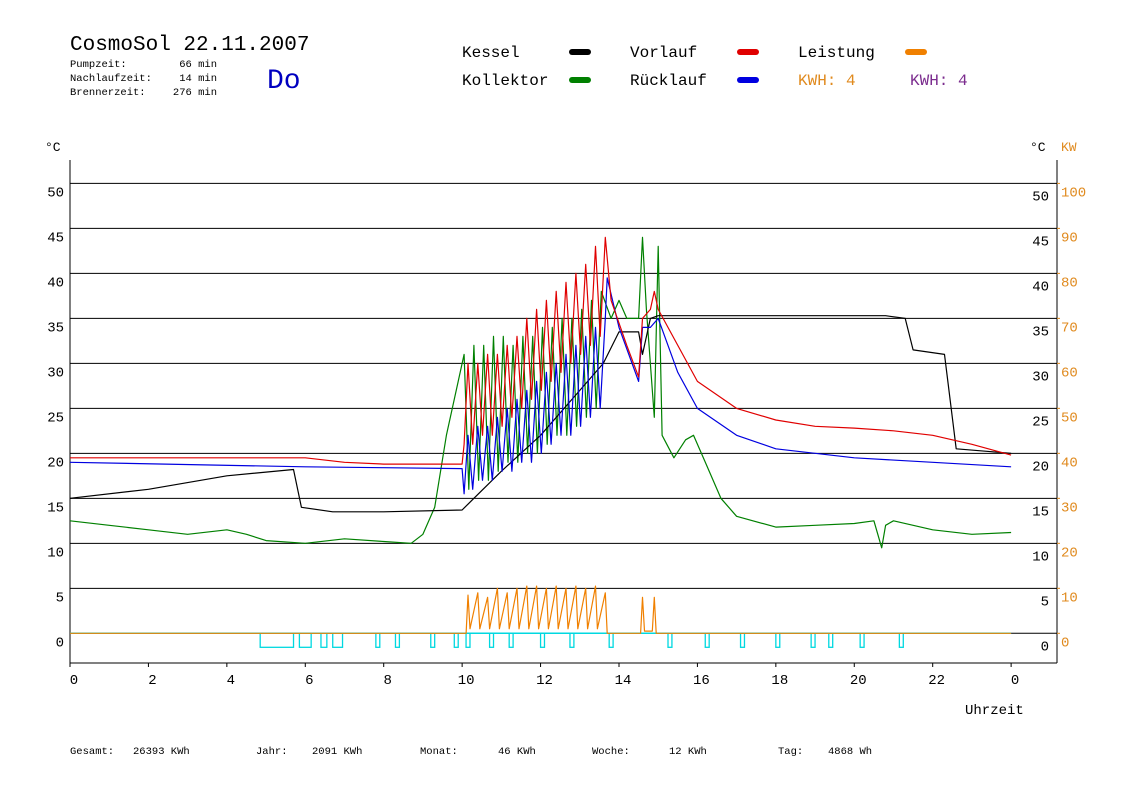  I want to click on y2-deg-tick-label: 20, so click(1040, 467).